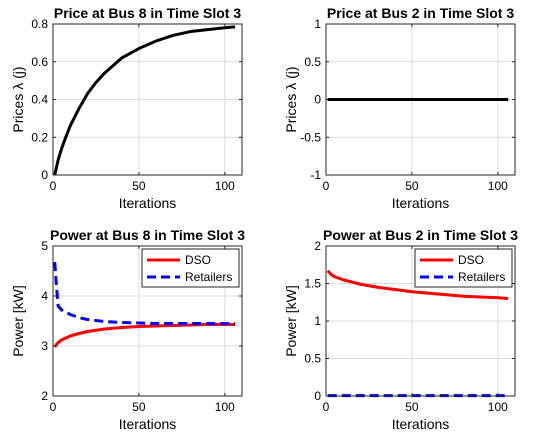 The image size is (550, 446). Describe the element at coordinates (147, 235) in the screenshot. I see `chart-title: Power at Bus 8 in Time Slot 3` at that location.